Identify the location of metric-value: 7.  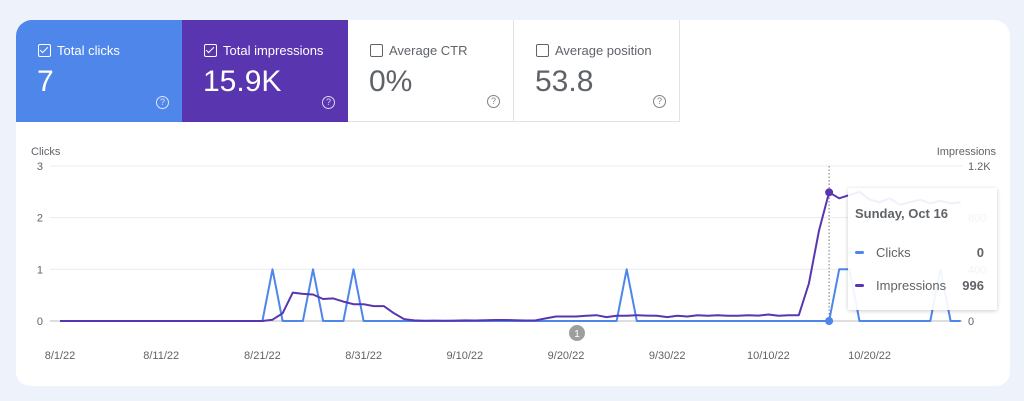
(45, 81).